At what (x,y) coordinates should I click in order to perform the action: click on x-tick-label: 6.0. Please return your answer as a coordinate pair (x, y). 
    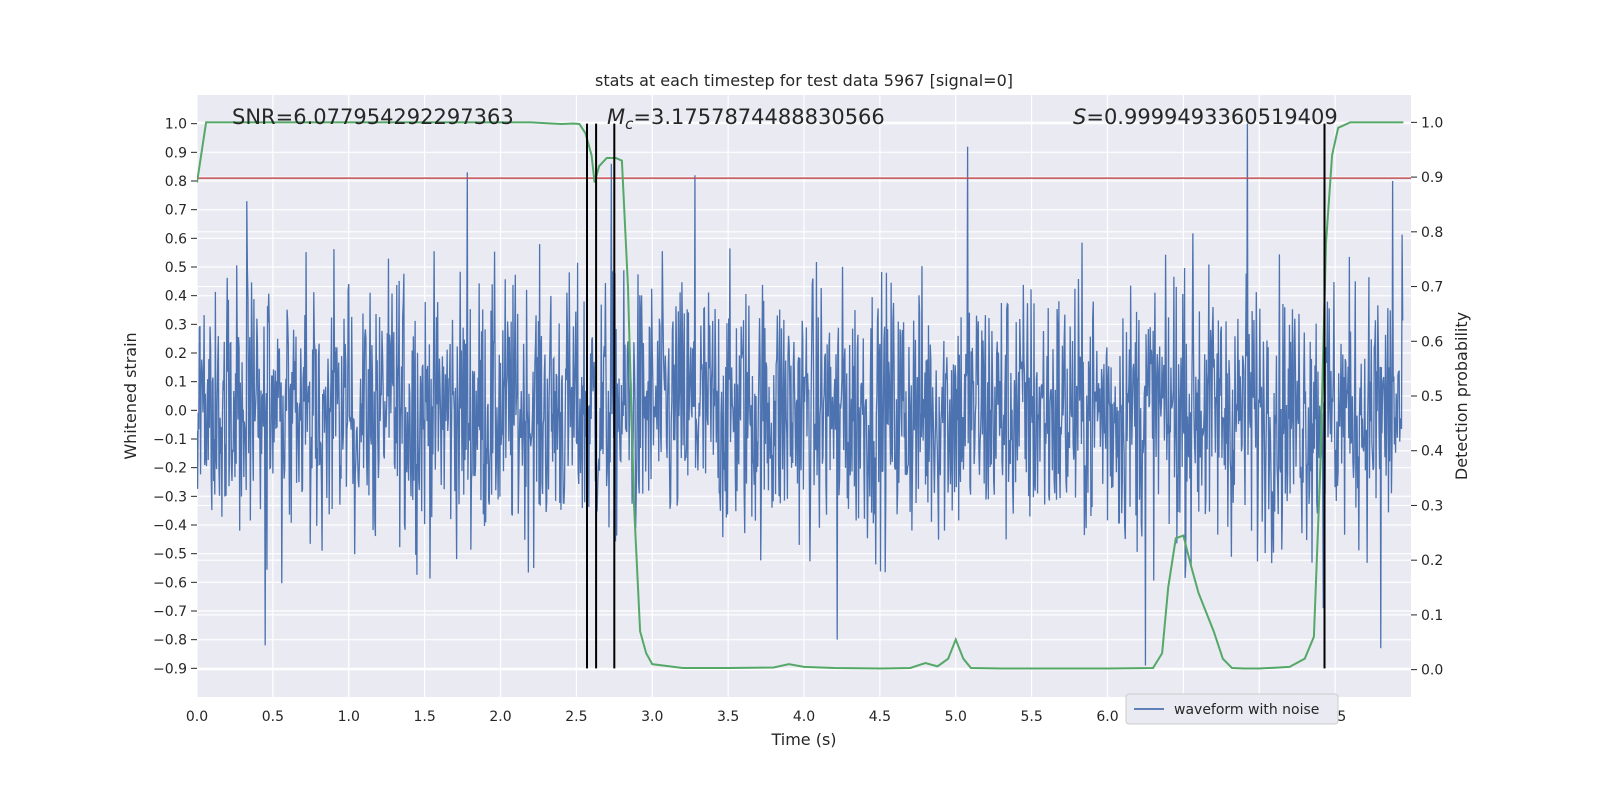
    Looking at the image, I should click on (1107, 717).